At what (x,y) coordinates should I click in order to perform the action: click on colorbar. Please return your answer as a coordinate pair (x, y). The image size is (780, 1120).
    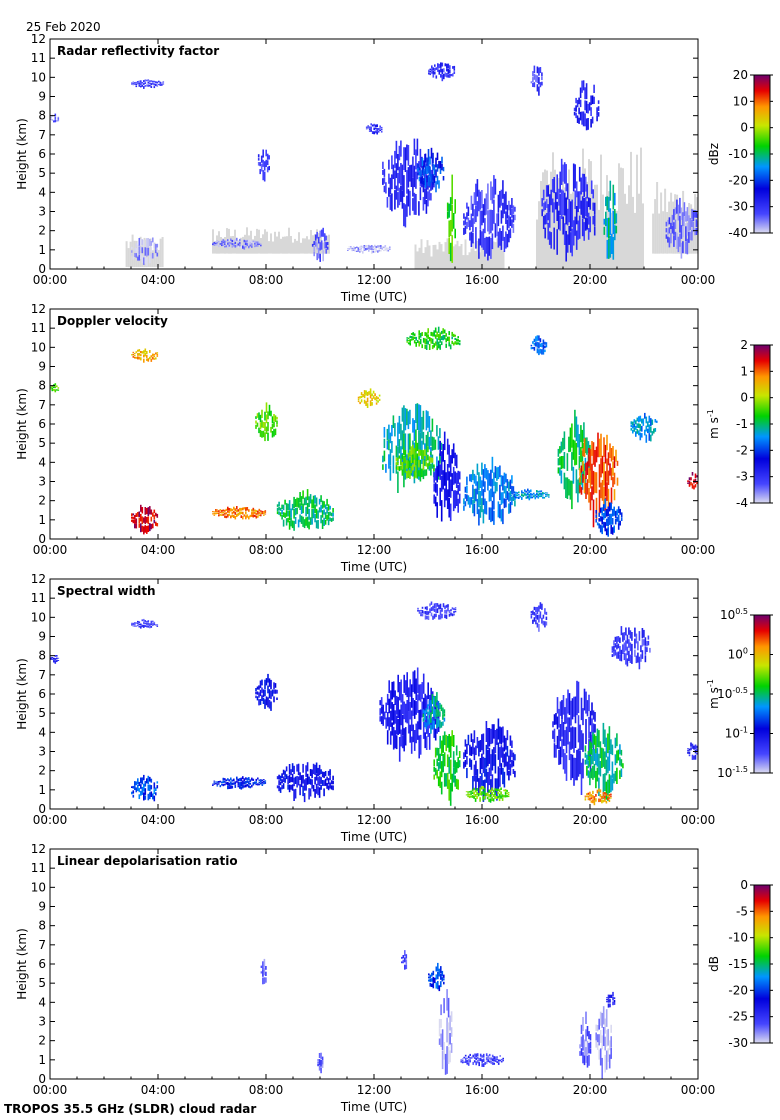
    Looking at the image, I should click on (762, 154).